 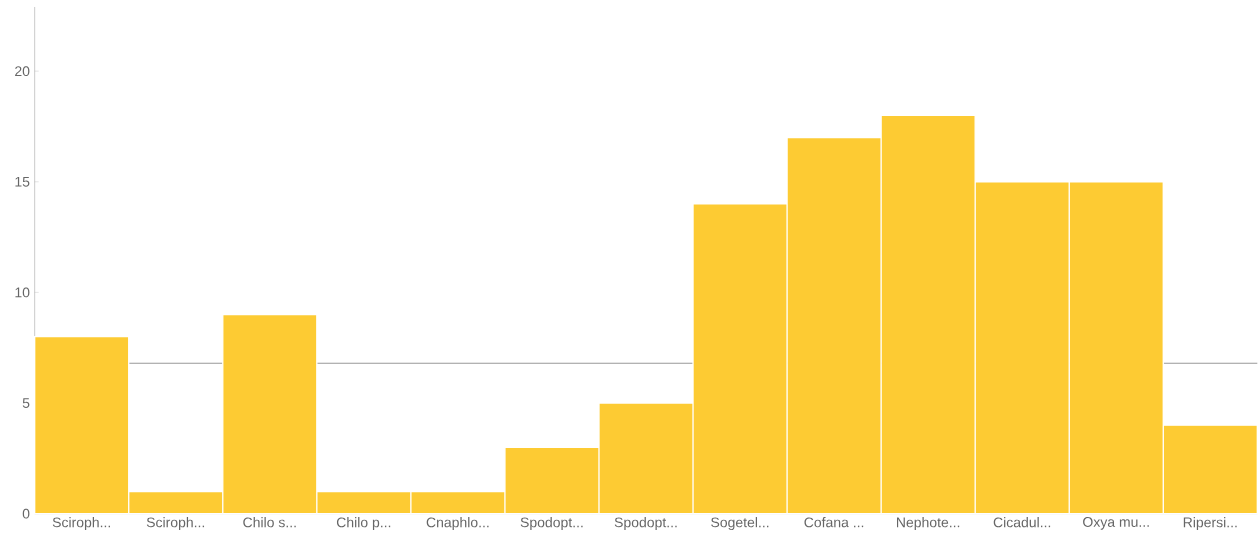 I want to click on y-tick-label: 0, so click(x=26, y=513).